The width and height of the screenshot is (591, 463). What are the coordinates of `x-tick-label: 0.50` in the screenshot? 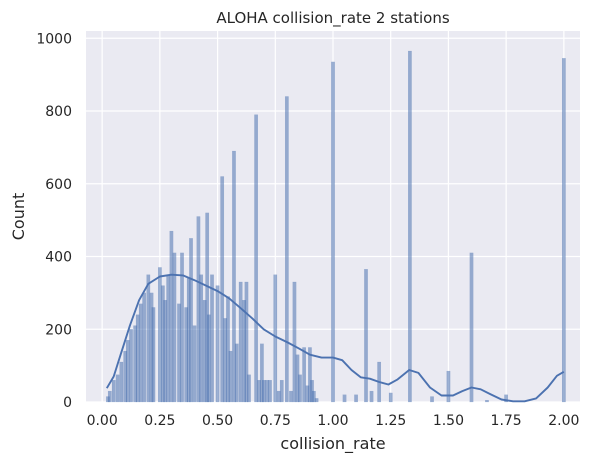 It's located at (217, 421).